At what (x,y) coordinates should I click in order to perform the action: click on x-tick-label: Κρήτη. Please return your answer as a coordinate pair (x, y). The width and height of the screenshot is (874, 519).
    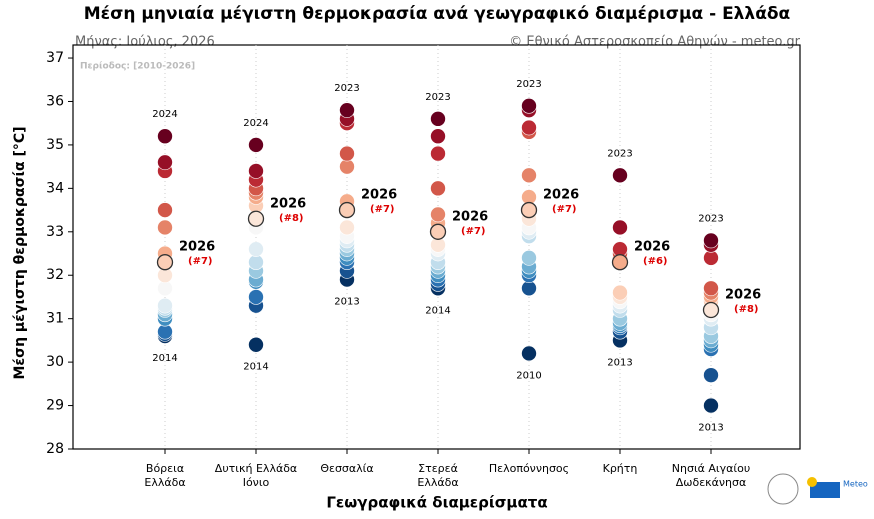
    Looking at the image, I should click on (620, 468).